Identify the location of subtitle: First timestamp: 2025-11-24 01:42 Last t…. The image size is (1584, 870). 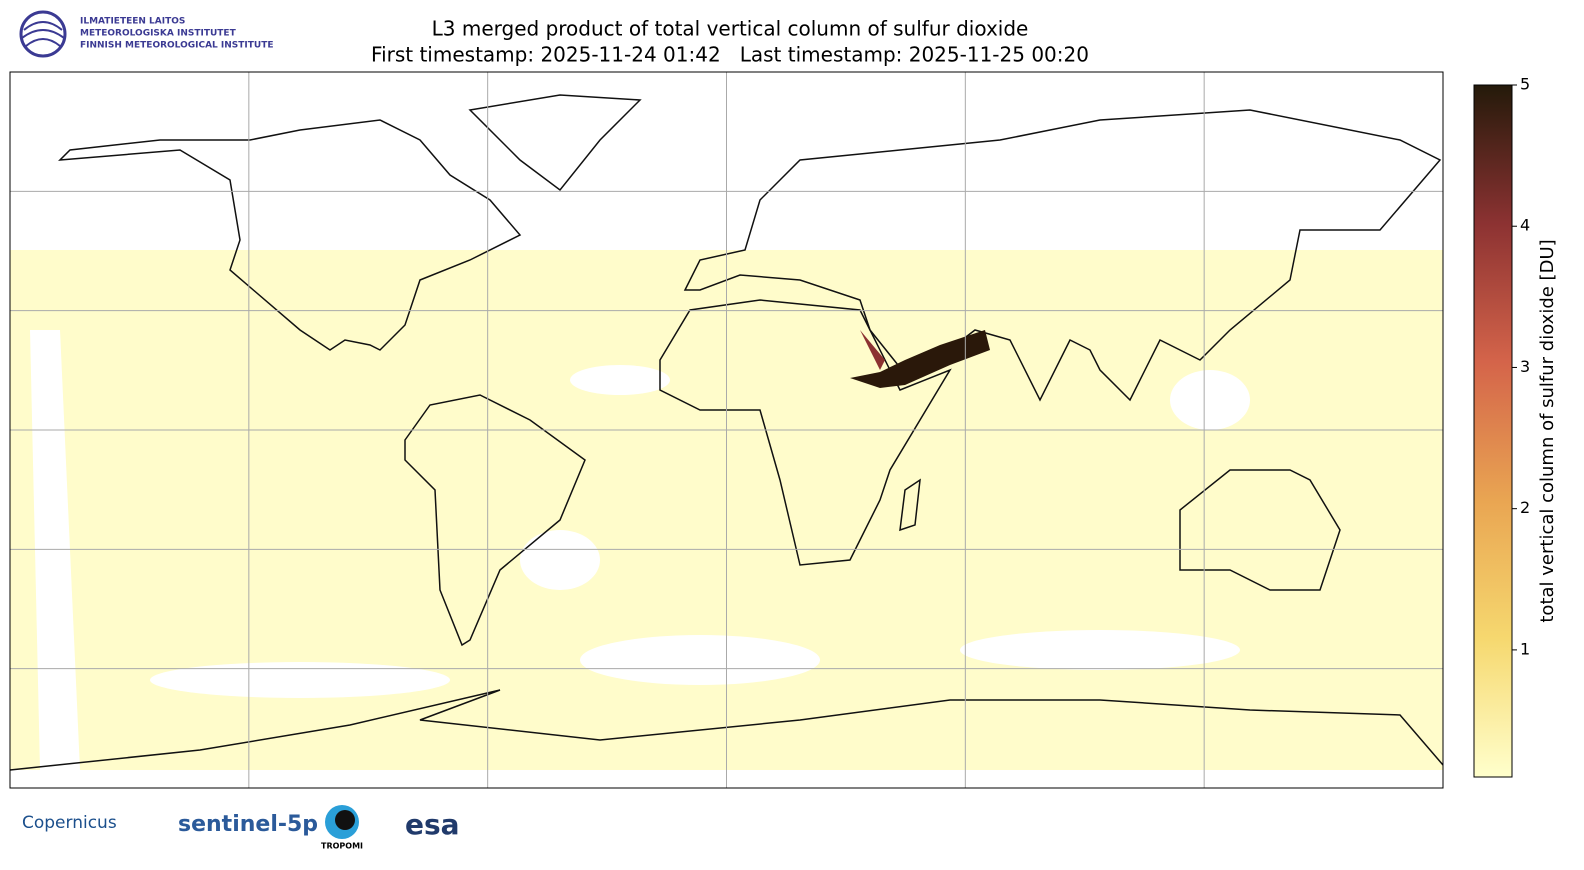
(730, 55).